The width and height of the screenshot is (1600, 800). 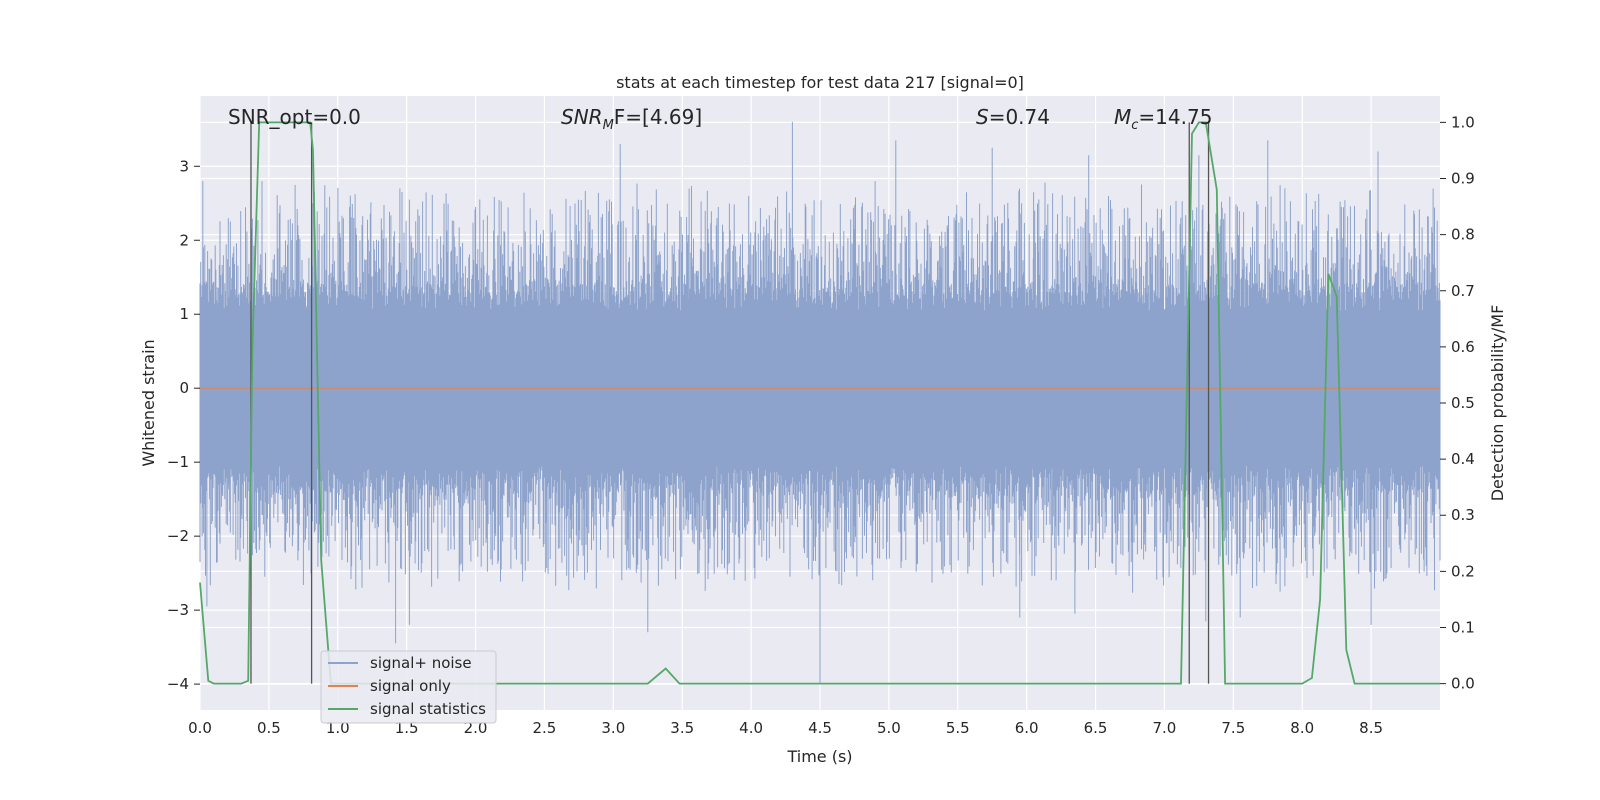 What do you see at coordinates (1463, 235) in the screenshot?
I see `y2-tick-label: 0.8` at bounding box center [1463, 235].